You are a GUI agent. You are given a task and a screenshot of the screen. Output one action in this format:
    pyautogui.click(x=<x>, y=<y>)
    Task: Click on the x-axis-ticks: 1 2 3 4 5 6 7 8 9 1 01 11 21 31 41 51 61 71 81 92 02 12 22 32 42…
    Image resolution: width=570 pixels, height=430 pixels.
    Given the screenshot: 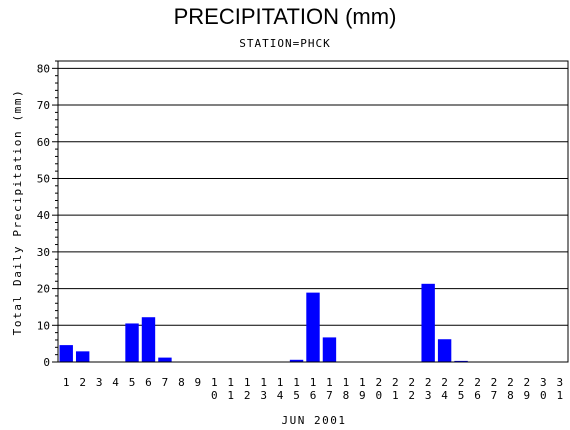 What is the action you would take?
    pyautogui.click(x=313, y=389)
    